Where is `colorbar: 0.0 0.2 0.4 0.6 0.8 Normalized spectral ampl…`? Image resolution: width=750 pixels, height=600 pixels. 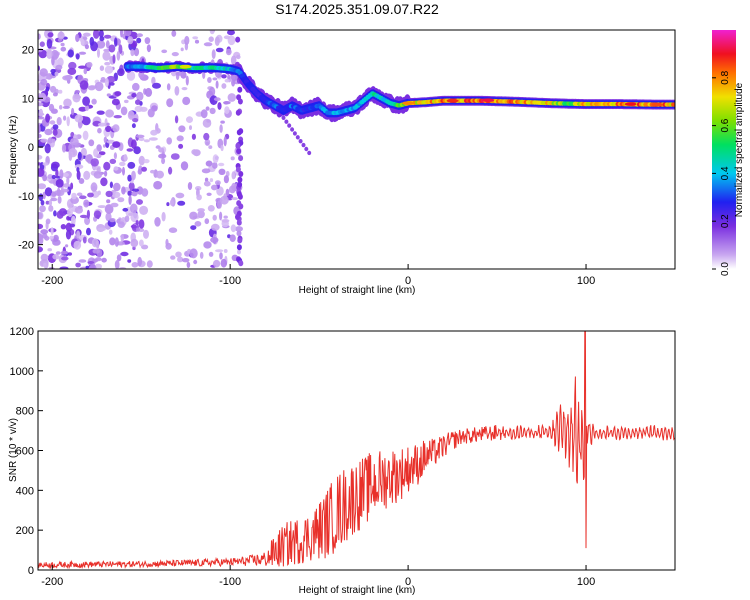
colorbar: 0.0 0.2 0.4 0.6 0.8 Normalized spectral ampl… is located at coordinates (728, 153).